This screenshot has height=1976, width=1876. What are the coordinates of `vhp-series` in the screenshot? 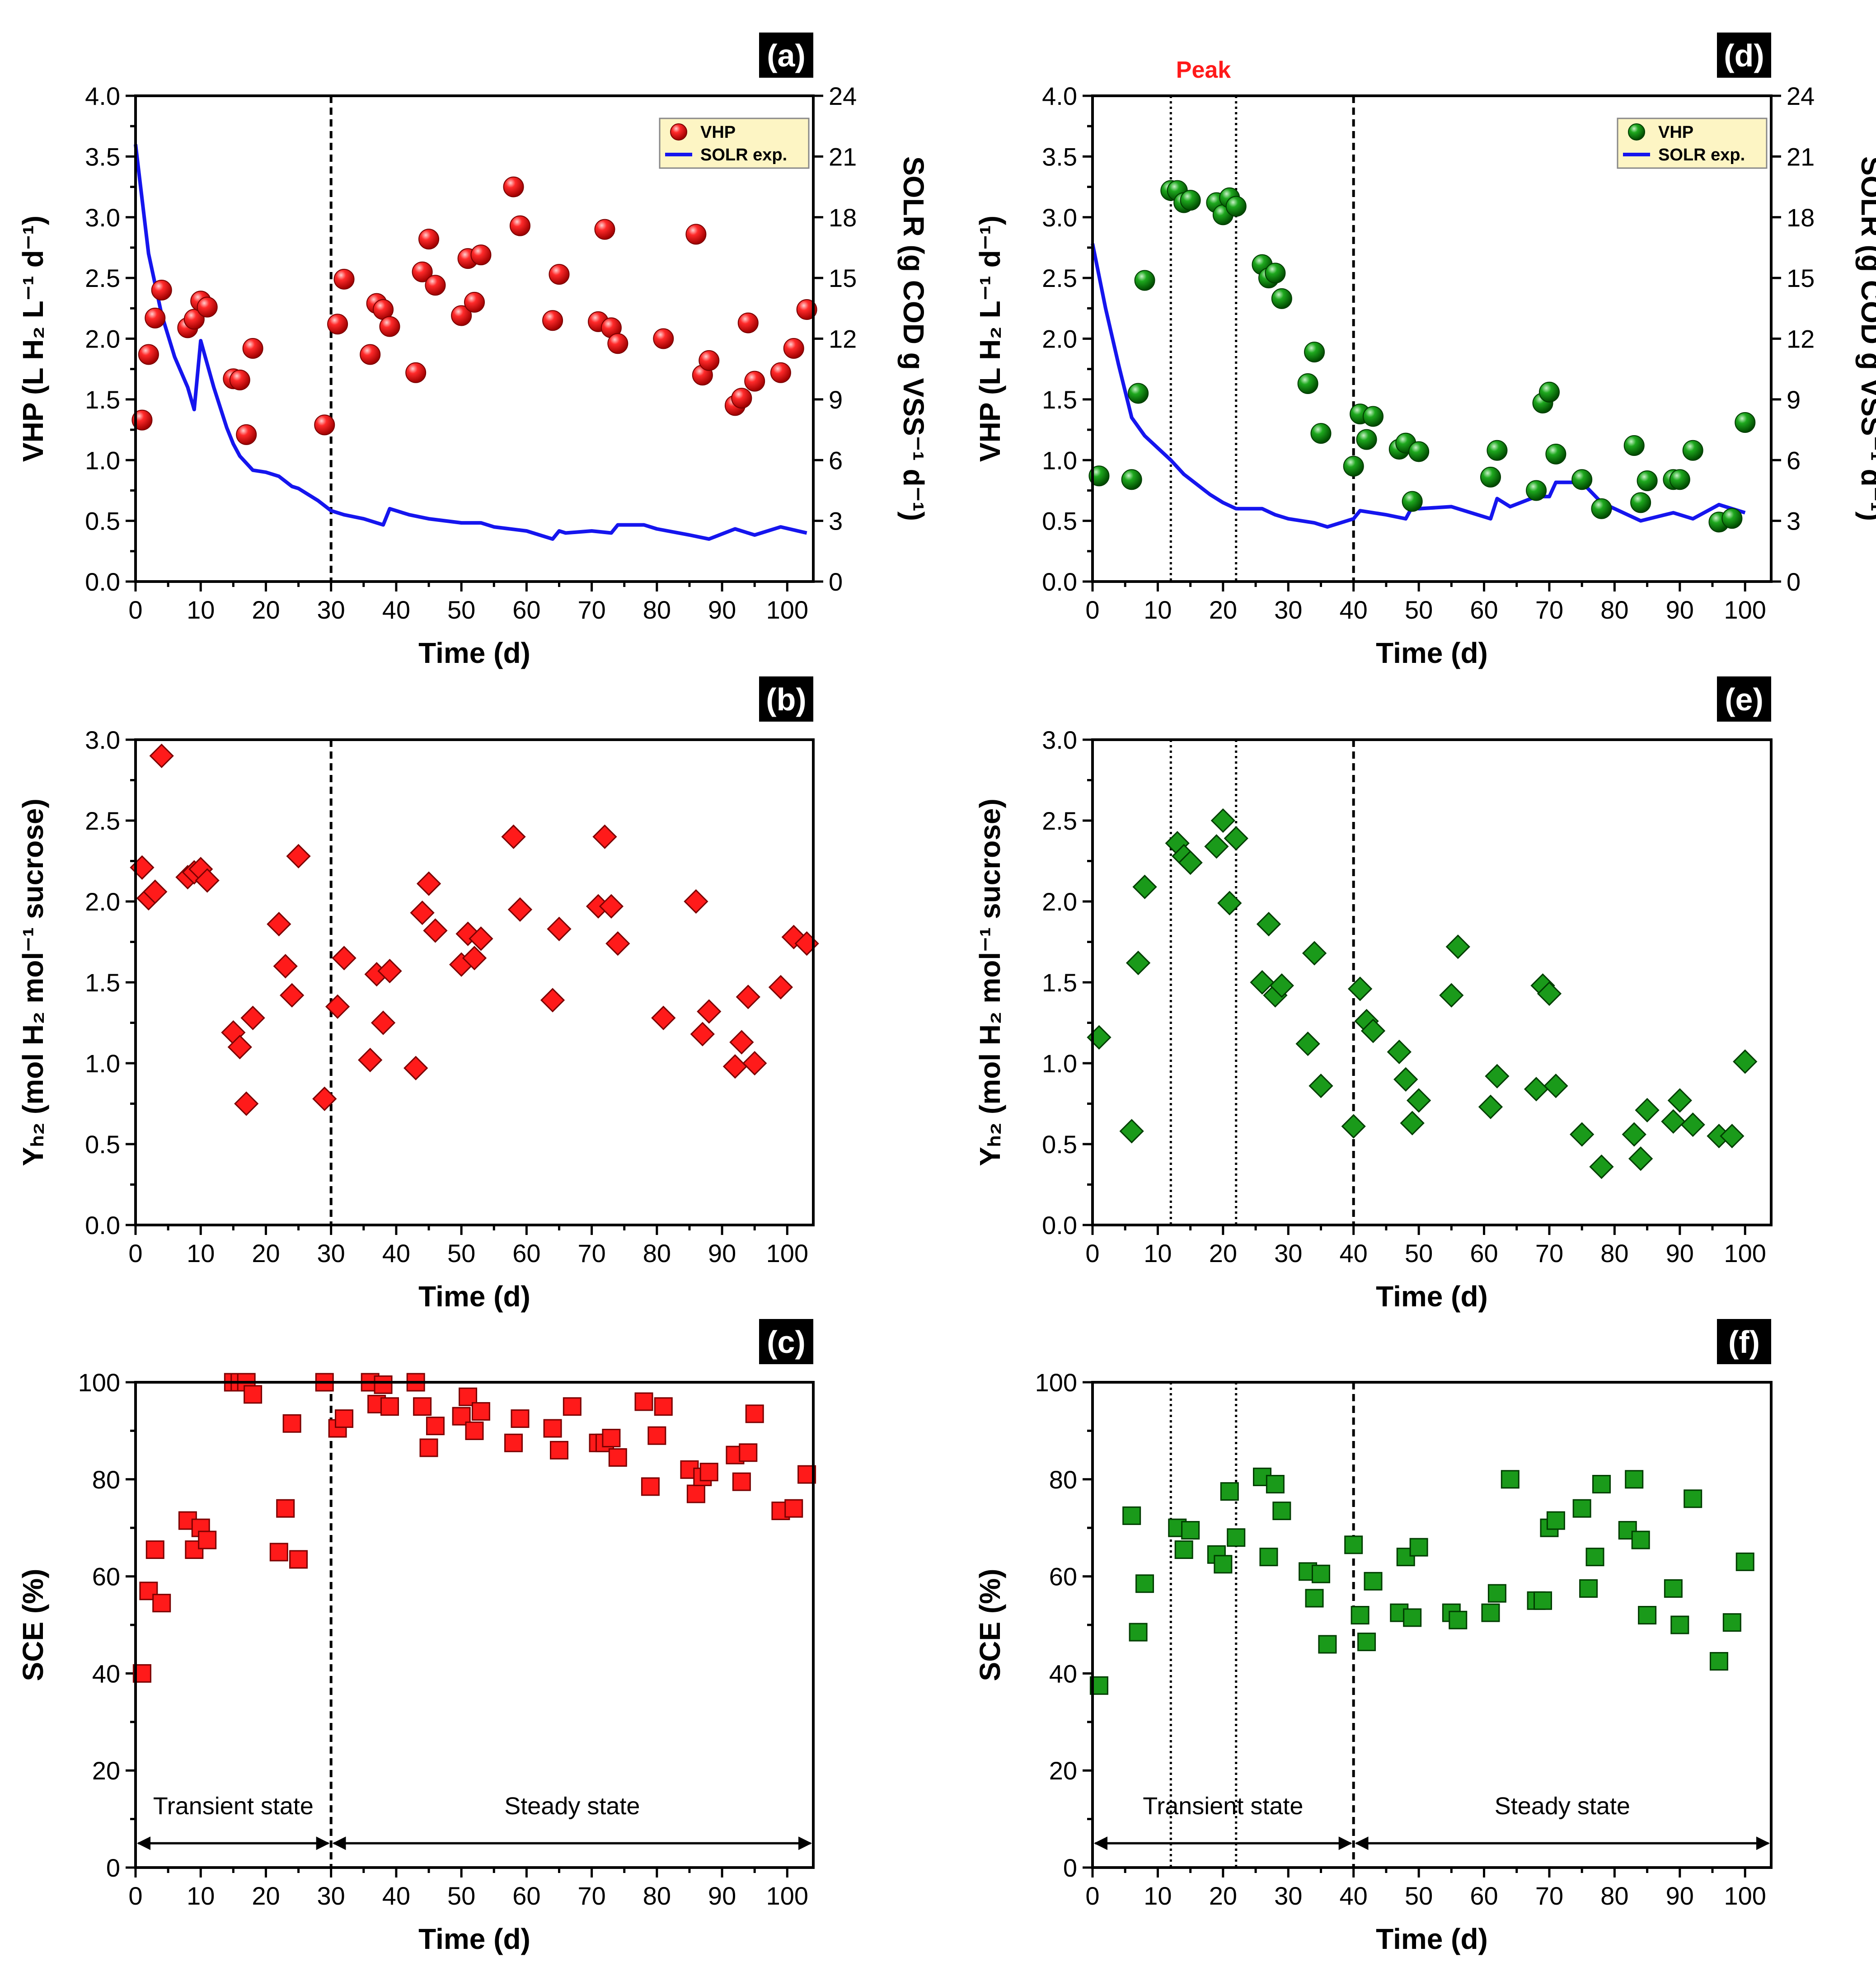 It's located at (1421, 1581).